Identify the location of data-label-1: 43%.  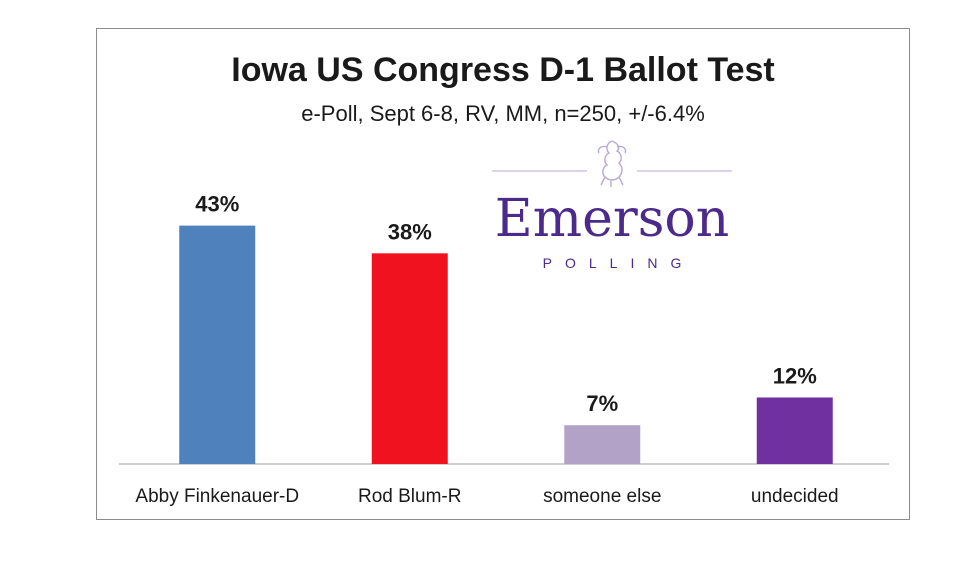
(217, 204).